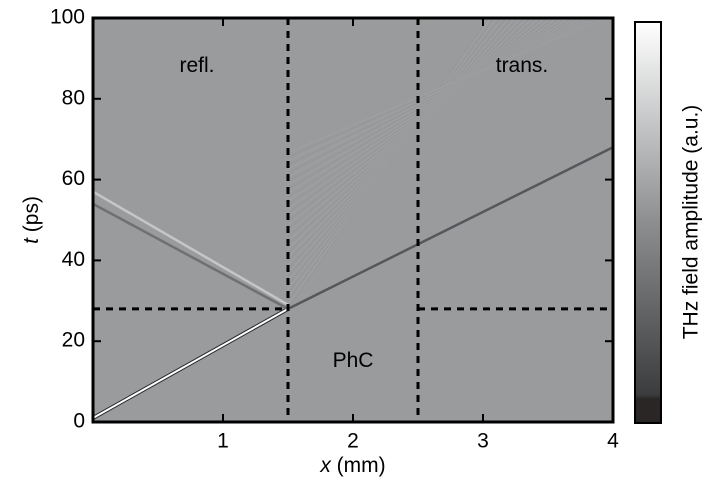 The height and width of the screenshot is (490, 712). What do you see at coordinates (483, 441) in the screenshot?
I see `x-tick-label: 3` at bounding box center [483, 441].